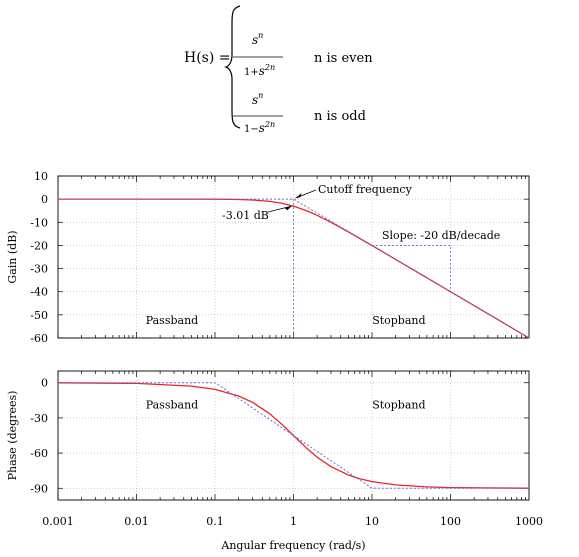 The height and width of the screenshot is (557, 579). I want to click on phase-xtick-label: 1, so click(293, 521).